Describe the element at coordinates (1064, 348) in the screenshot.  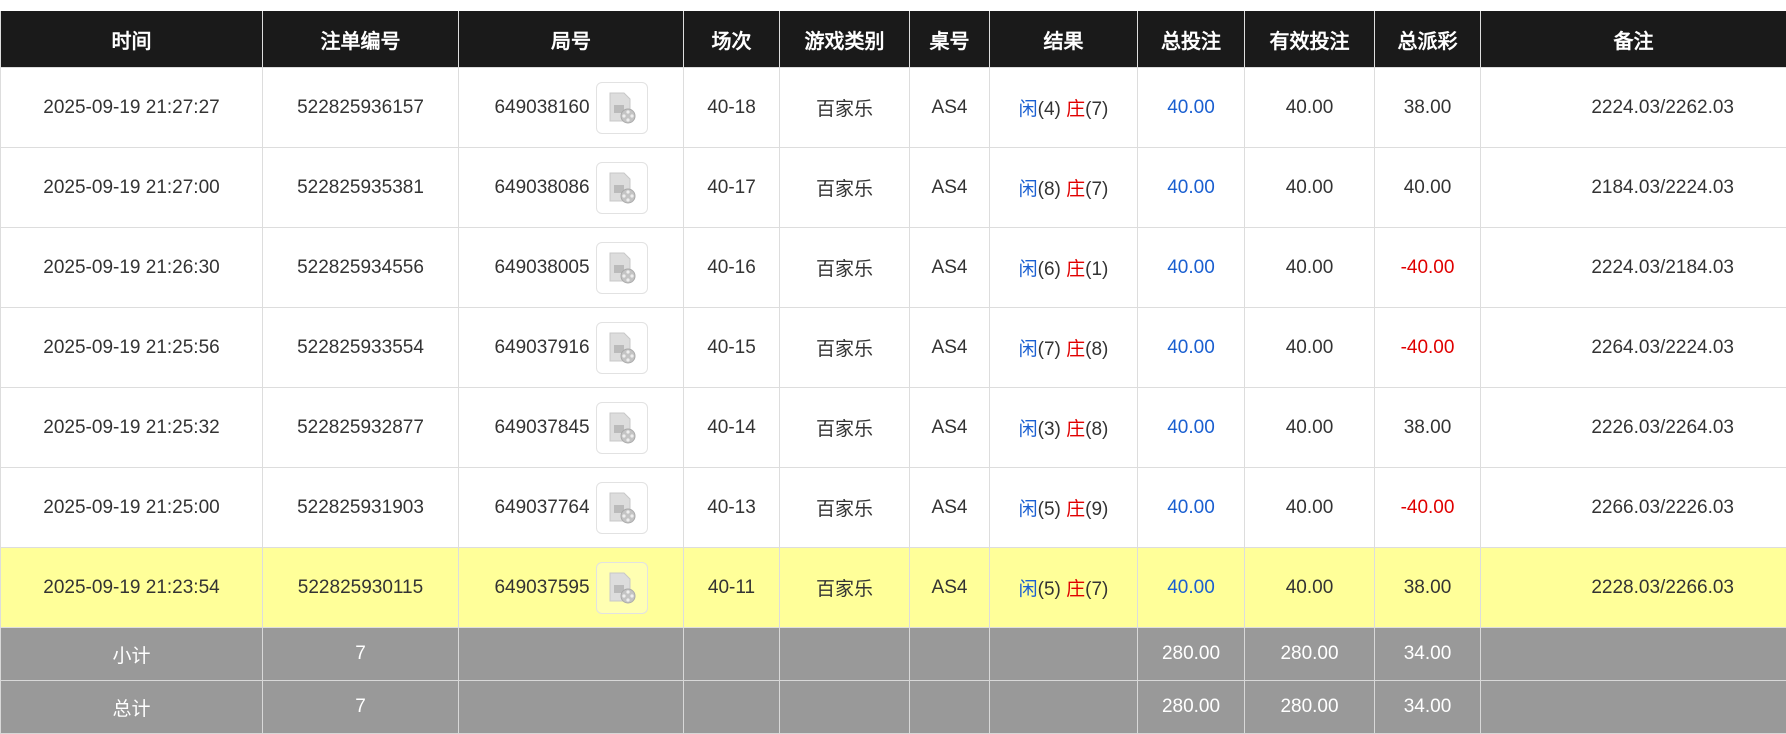
I see `result-cell: 闲(7) 庄(8)` at that location.